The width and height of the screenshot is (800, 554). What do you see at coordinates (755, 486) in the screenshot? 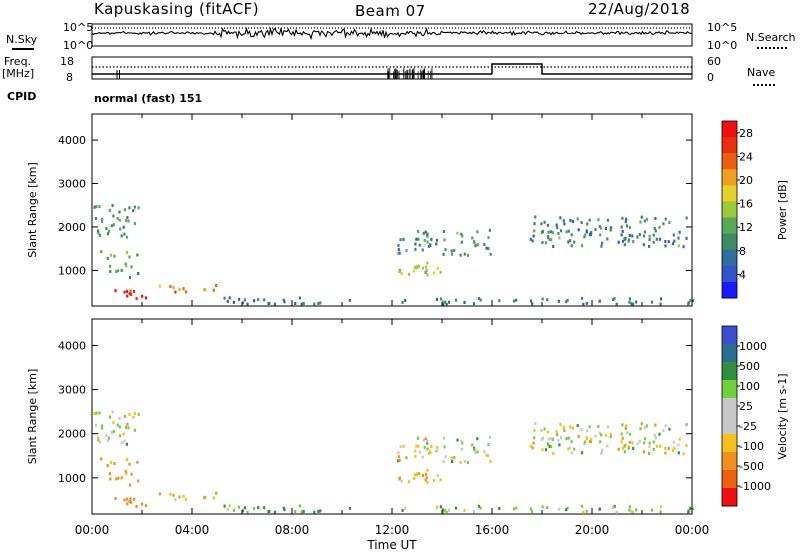
I see `velocity-colorbar-tick-label: -1000` at bounding box center [755, 486].